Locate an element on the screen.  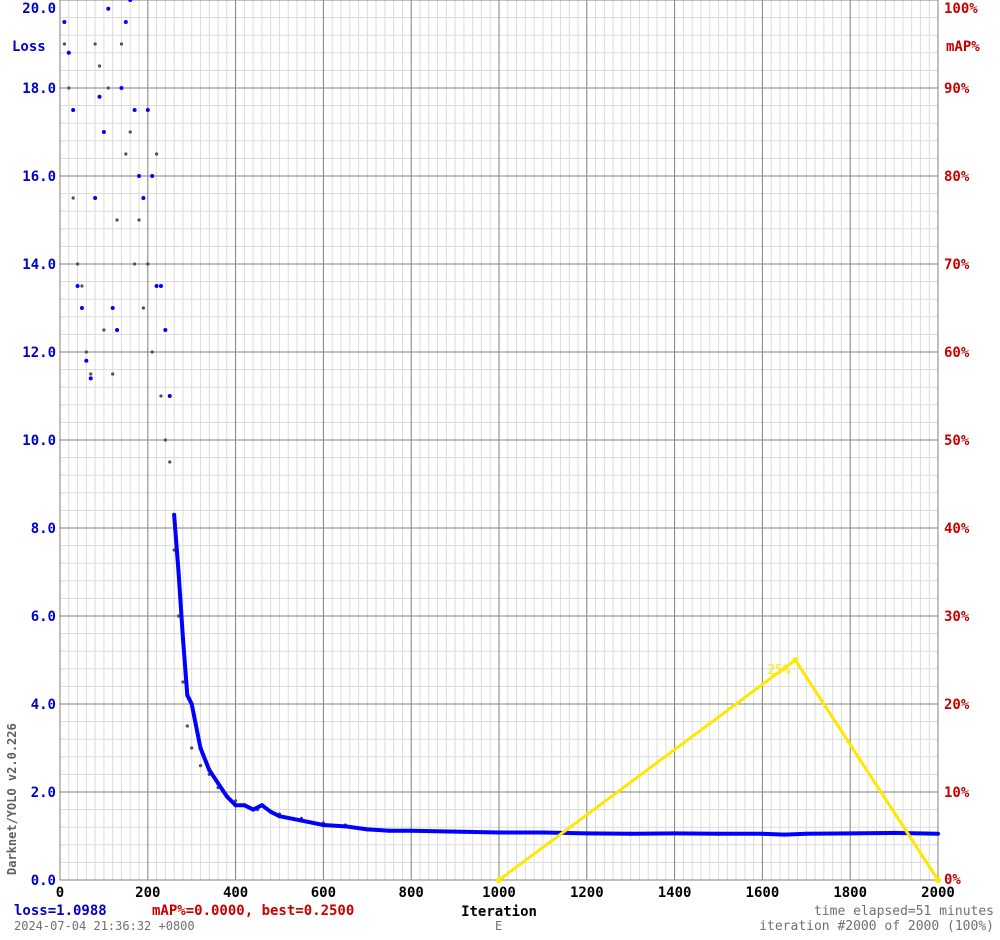
y-axis-left: 0.0 2.0 4.0 6.0 8.0 10.0 12.0 14.0 16.0 18.0 20.0 is located at coordinates (39, 445).